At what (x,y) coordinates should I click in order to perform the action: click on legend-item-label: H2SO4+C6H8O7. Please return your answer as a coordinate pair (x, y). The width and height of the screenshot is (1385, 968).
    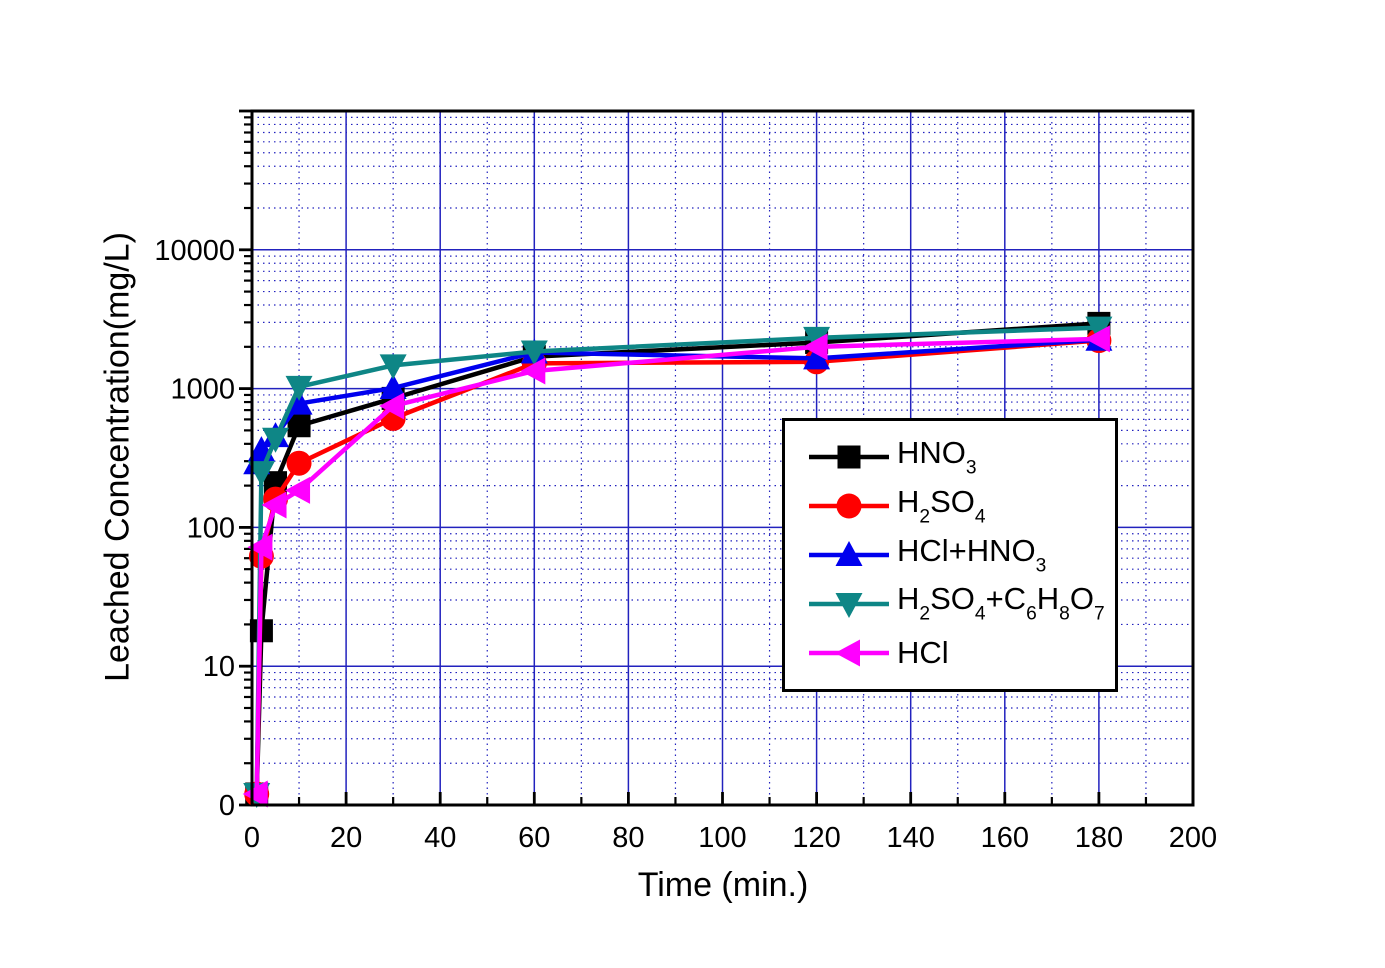
    Looking at the image, I should click on (1001, 603).